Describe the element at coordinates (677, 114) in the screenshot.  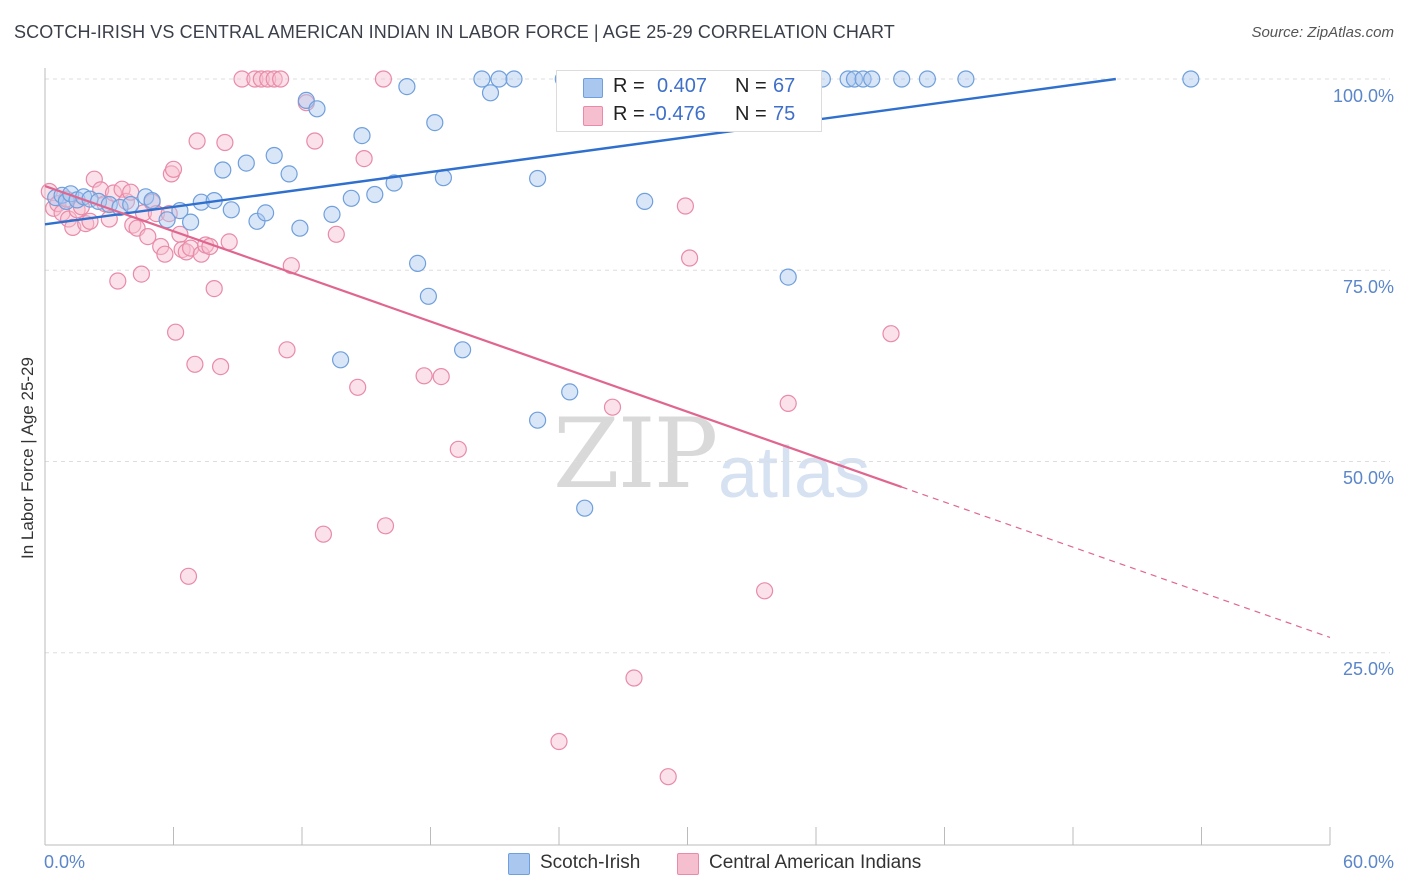
I see `legend-r-value: -0.476` at that location.